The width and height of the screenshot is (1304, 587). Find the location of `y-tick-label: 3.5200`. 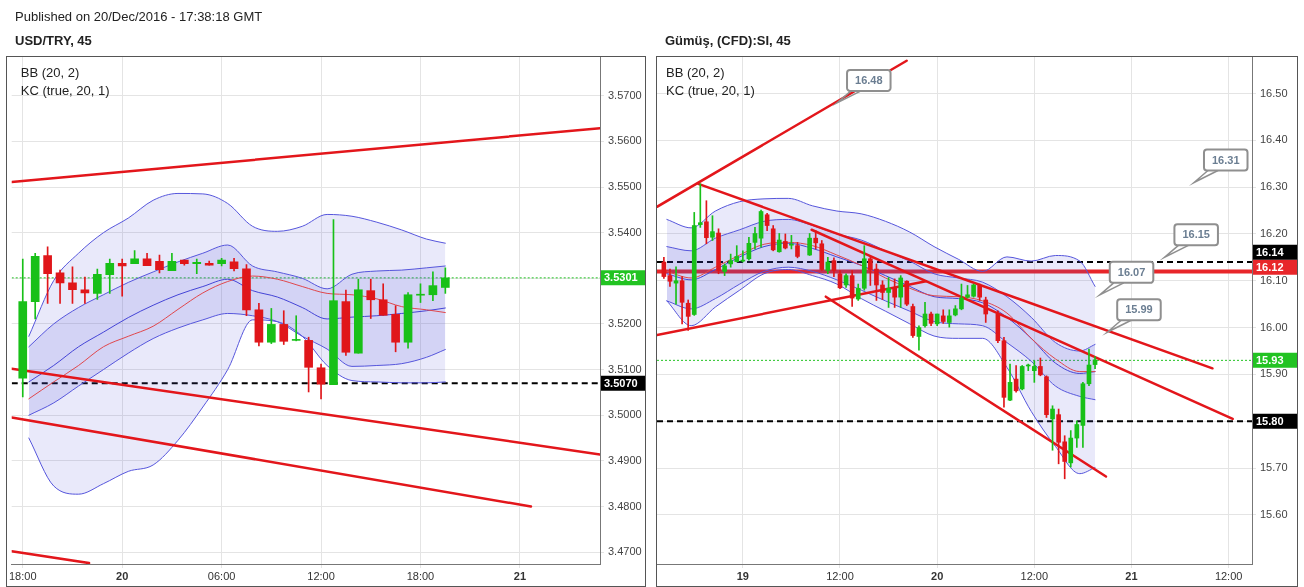

y-tick-label: 3.5200 is located at coordinates (625, 322).